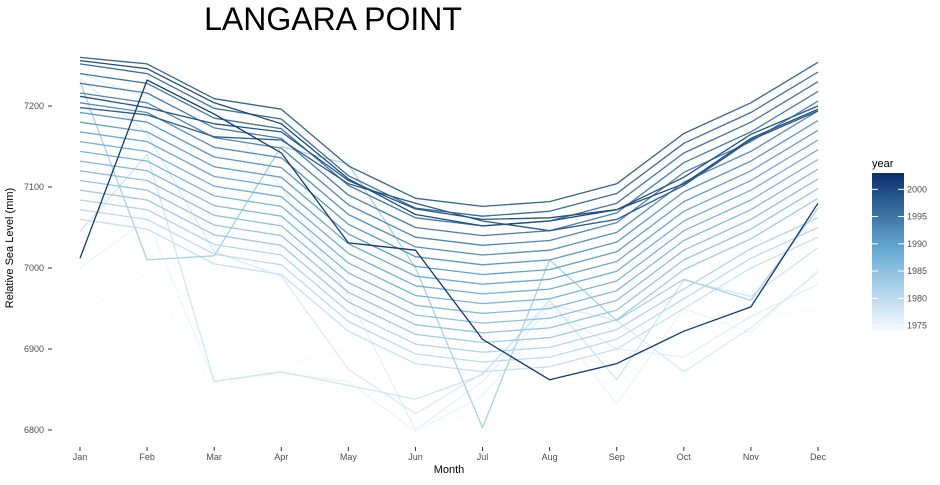 The height and width of the screenshot is (485, 940). I want to click on x-tick-label: Apr, so click(281, 457).